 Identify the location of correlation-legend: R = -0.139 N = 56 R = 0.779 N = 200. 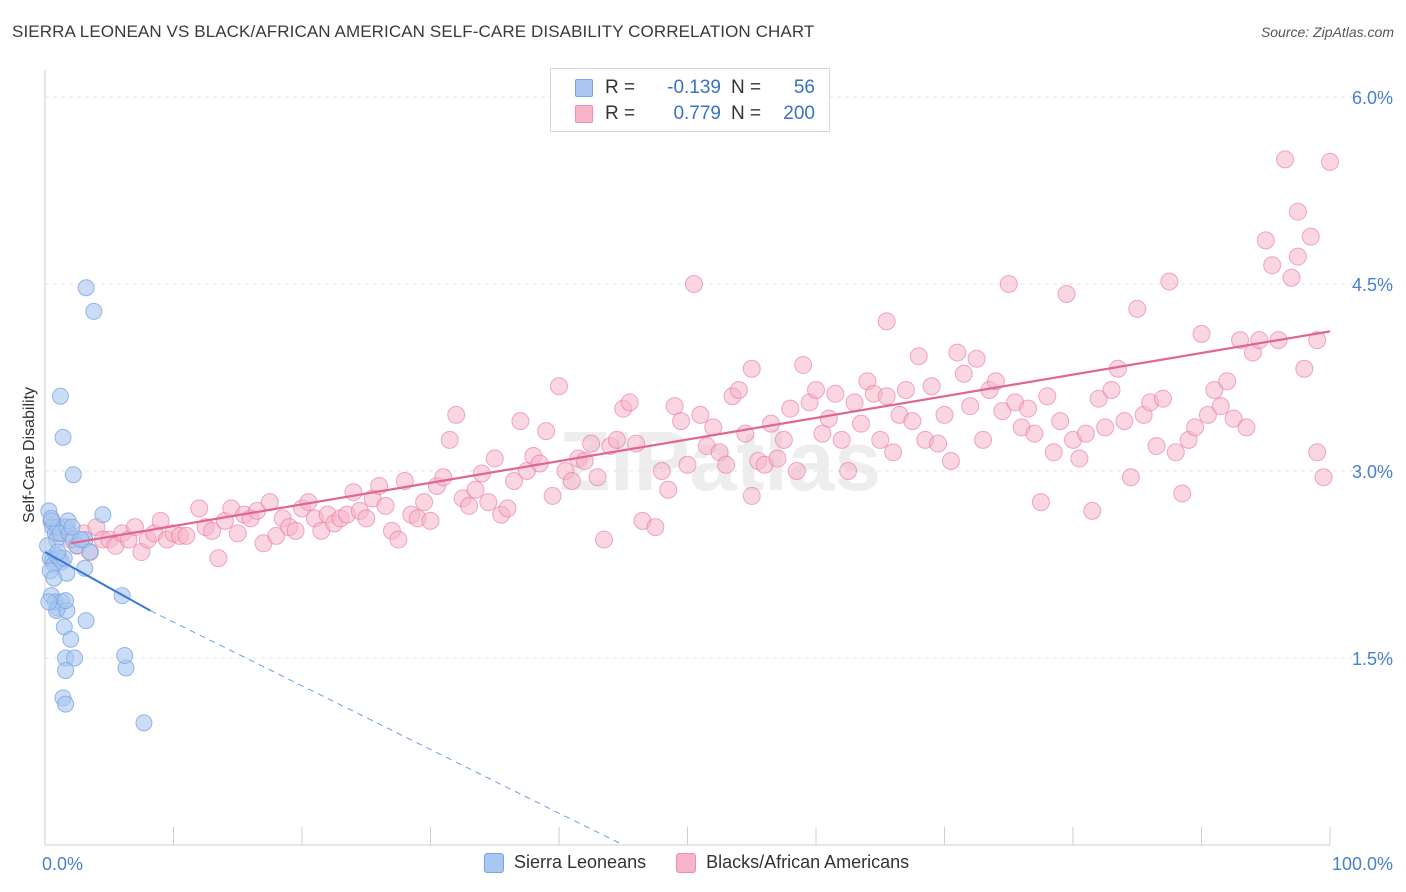
(690, 100).